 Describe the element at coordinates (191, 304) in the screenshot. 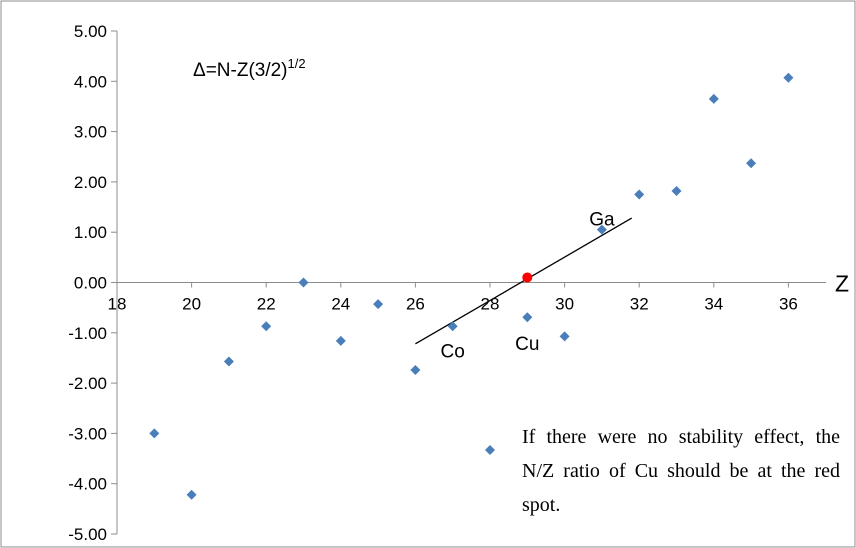

I see `x-tick-label: 20` at that location.